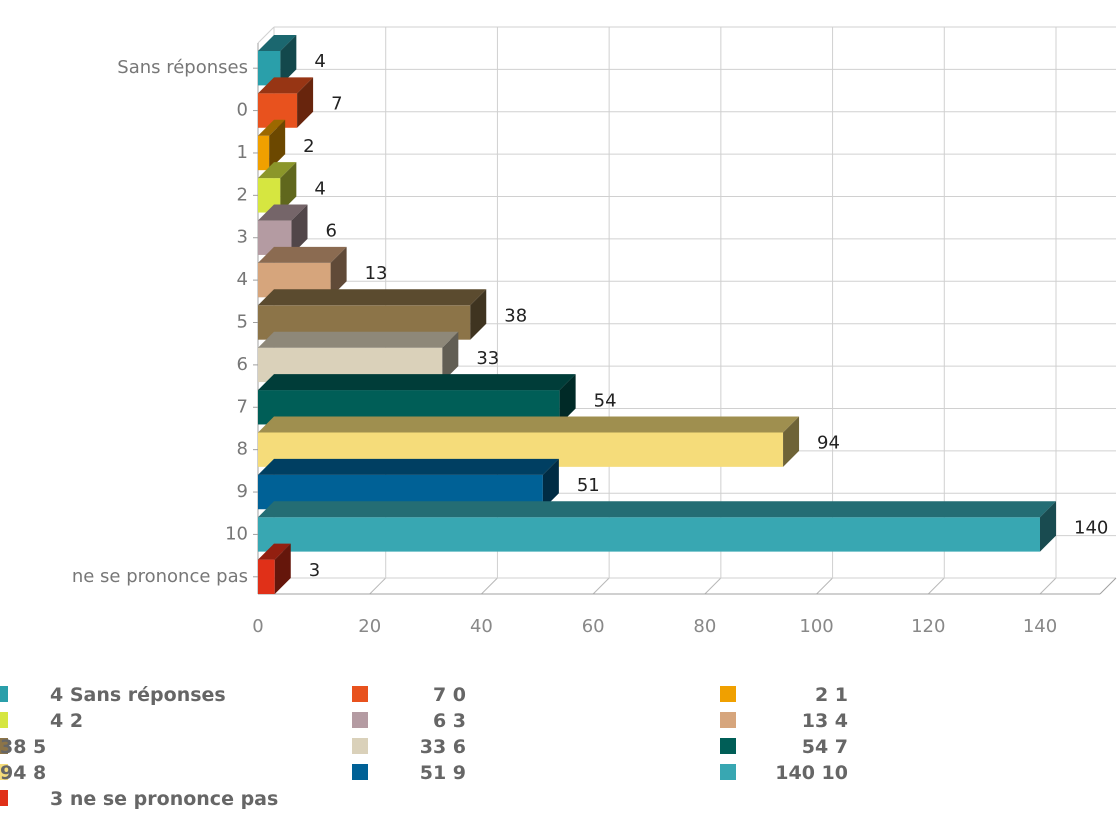 The height and width of the screenshot is (814, 1117). What do you see at coordinates (314, 570) in the screenshot?
I see `bar-value-label: 3` at bounding box center [314, 570].